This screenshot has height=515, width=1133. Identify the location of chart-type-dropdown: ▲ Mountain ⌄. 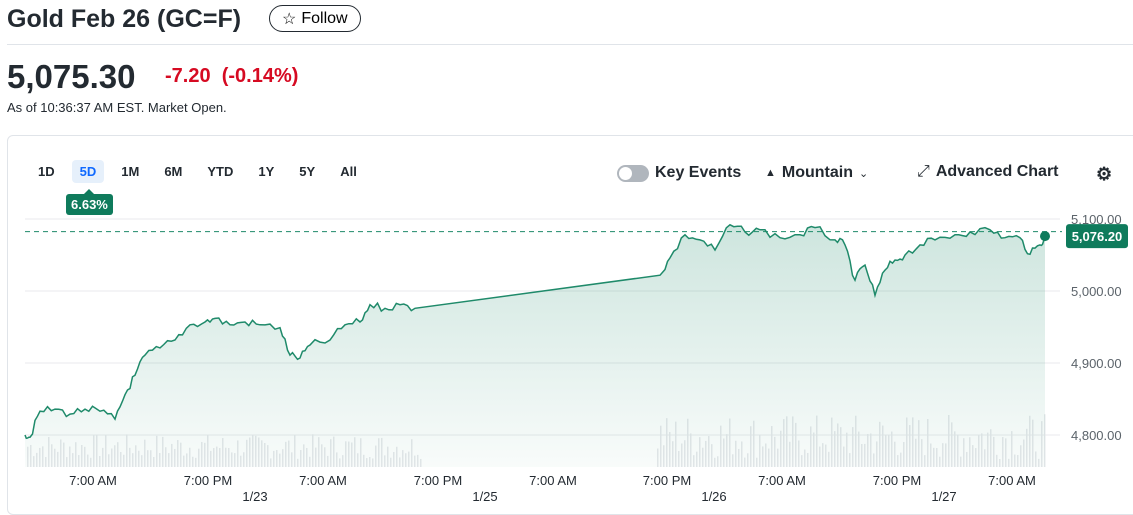
(817, 172).